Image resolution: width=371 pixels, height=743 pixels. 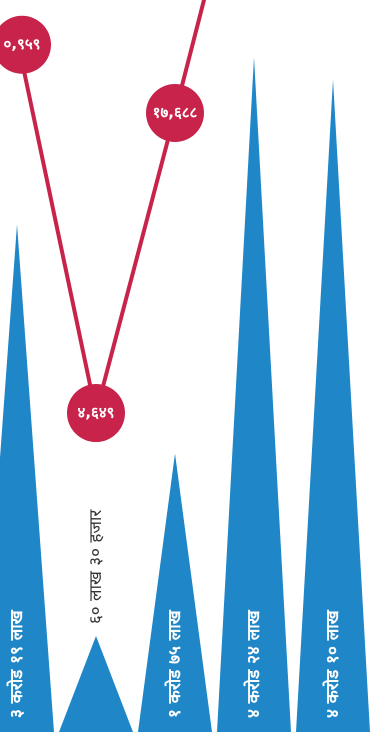 I want to click on bar-value-label: ४ करोड २४ लाख, so click(x=253, y=663).